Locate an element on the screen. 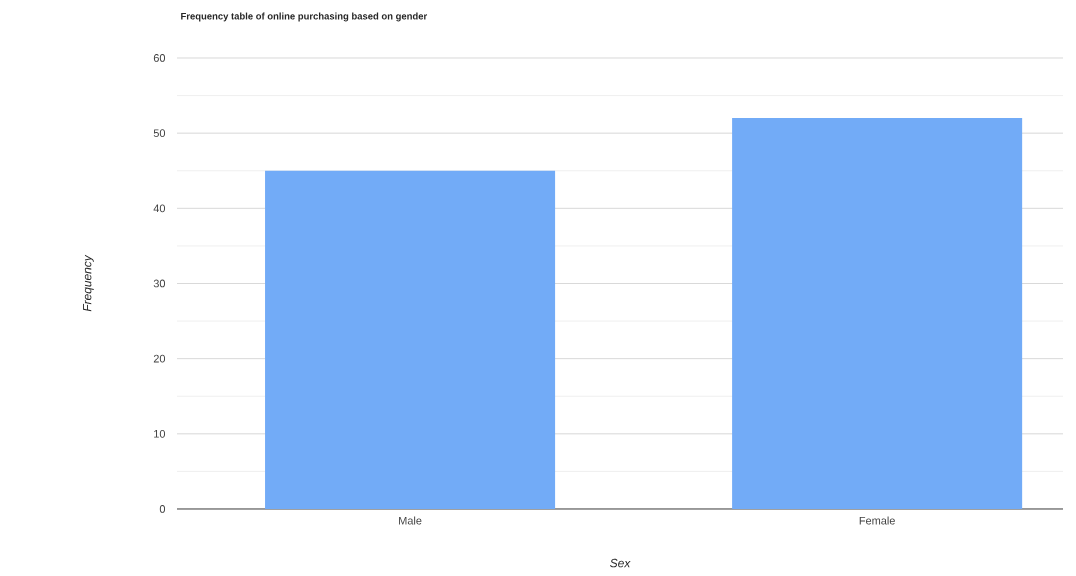  x-tick-label: Male is located at coordinates (410, 520).